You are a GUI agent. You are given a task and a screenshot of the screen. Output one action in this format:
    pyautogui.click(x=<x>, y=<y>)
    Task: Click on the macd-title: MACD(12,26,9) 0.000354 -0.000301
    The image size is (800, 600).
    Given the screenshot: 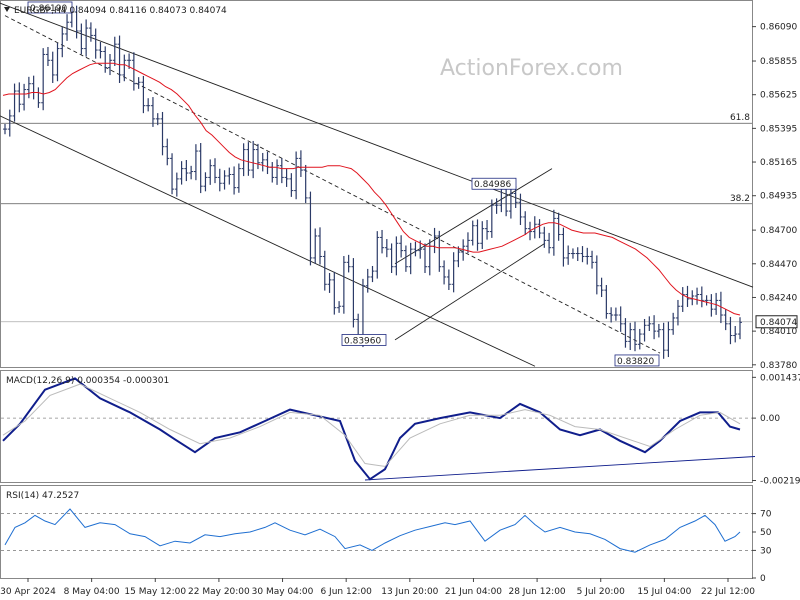 What is the action you would take?
    pyautogui.click(x=87, y=381)
    